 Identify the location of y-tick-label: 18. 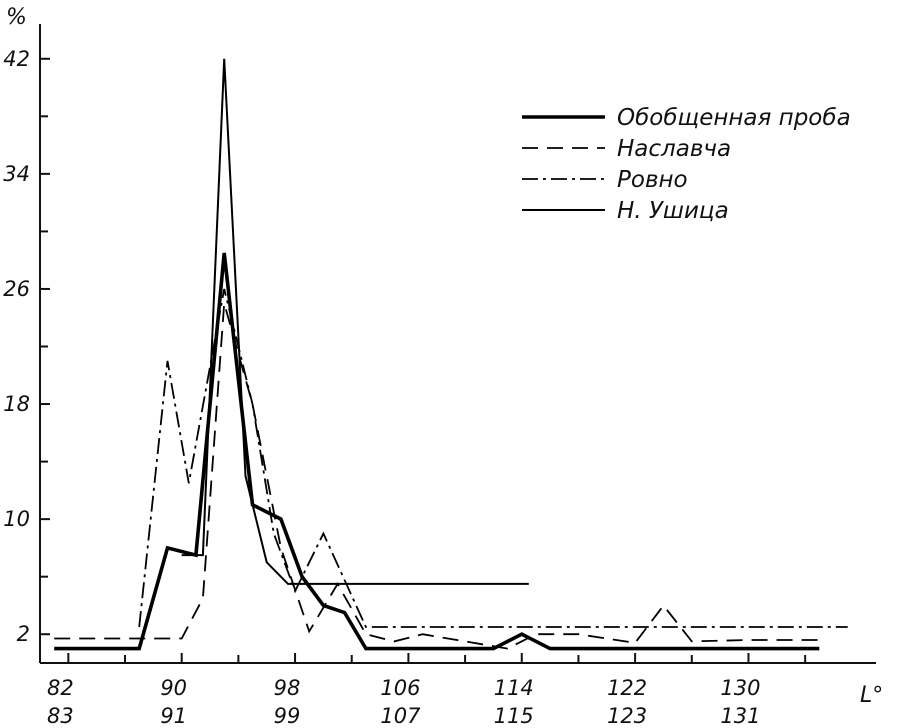
(16, 404).